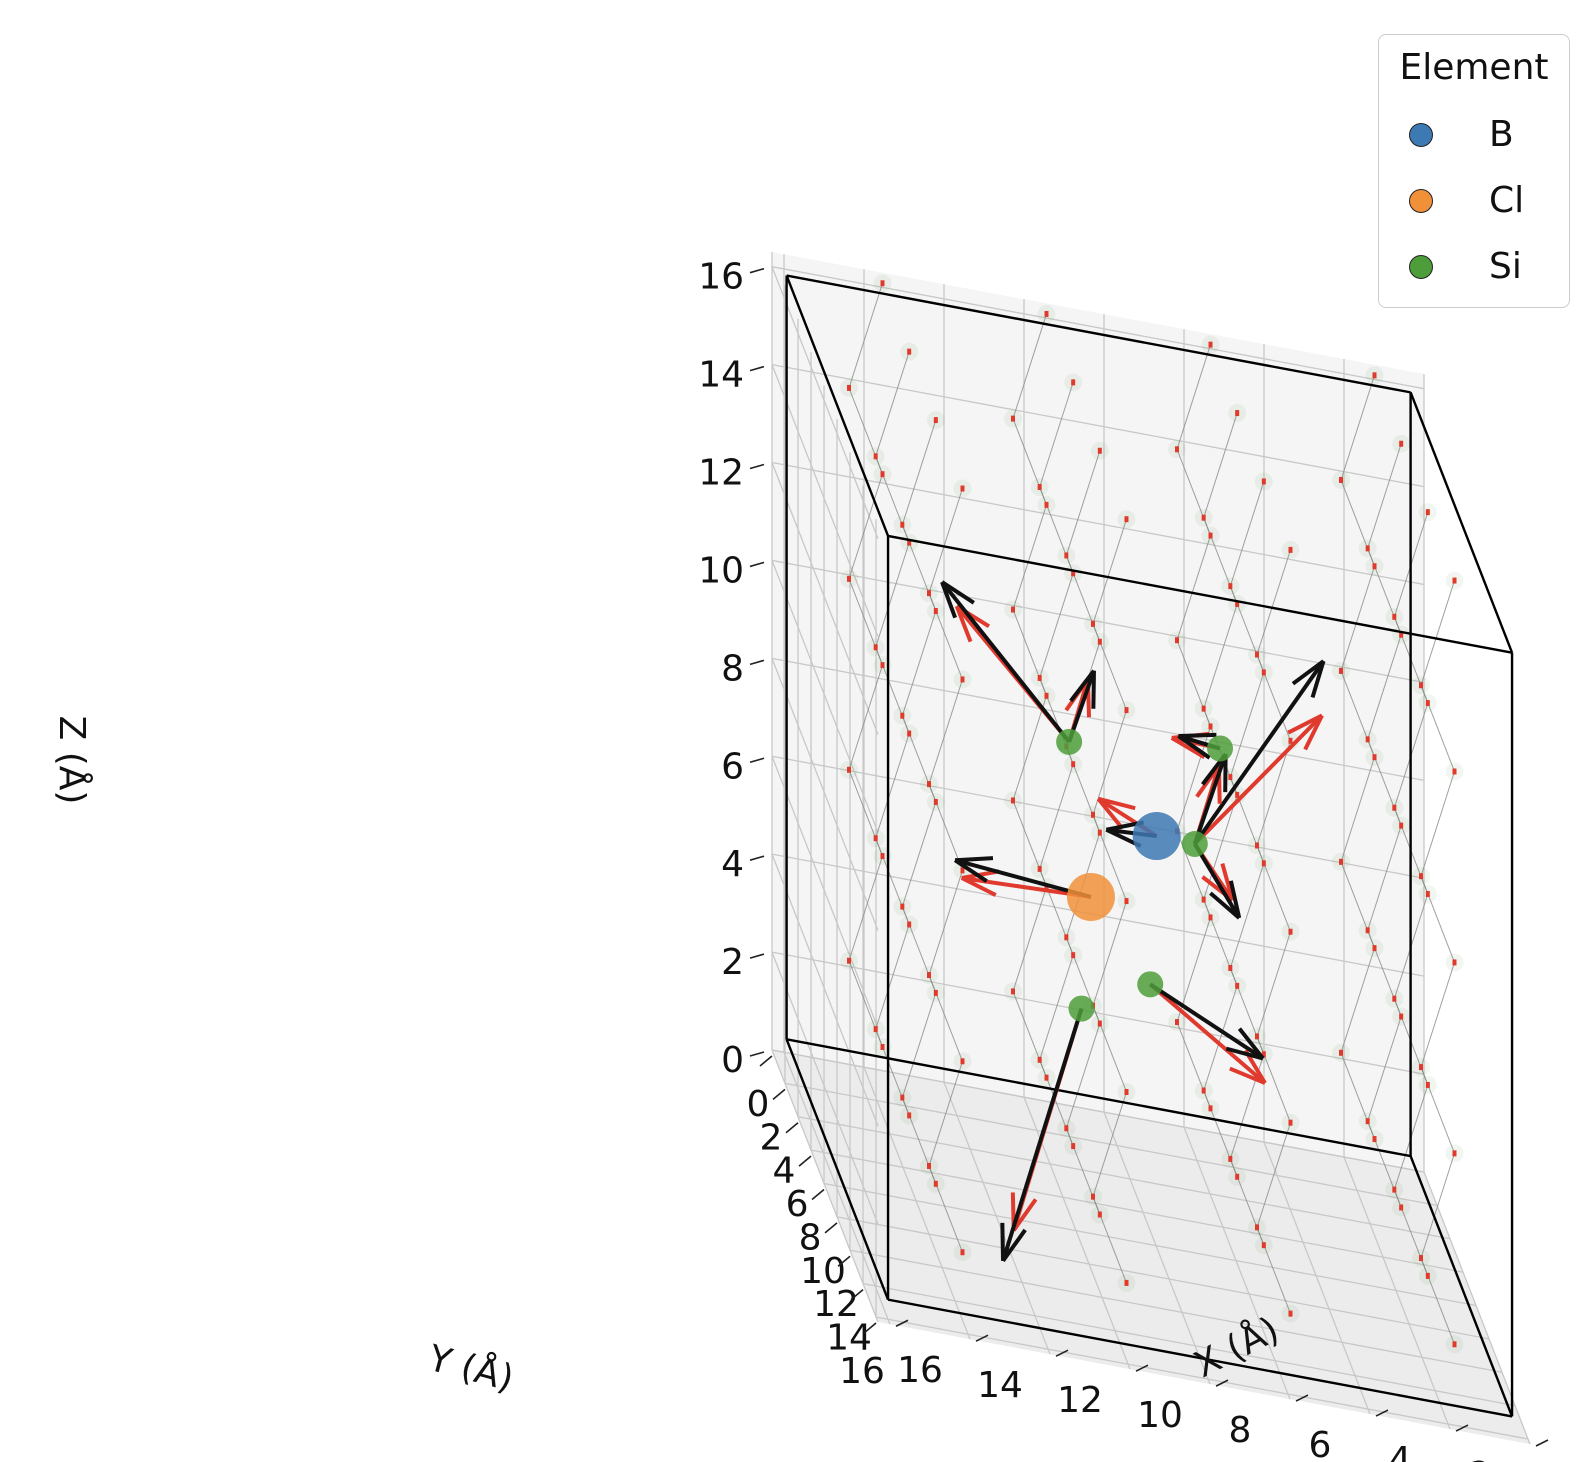  I want to click on z-tick-label: 0, so click(732, 1060).